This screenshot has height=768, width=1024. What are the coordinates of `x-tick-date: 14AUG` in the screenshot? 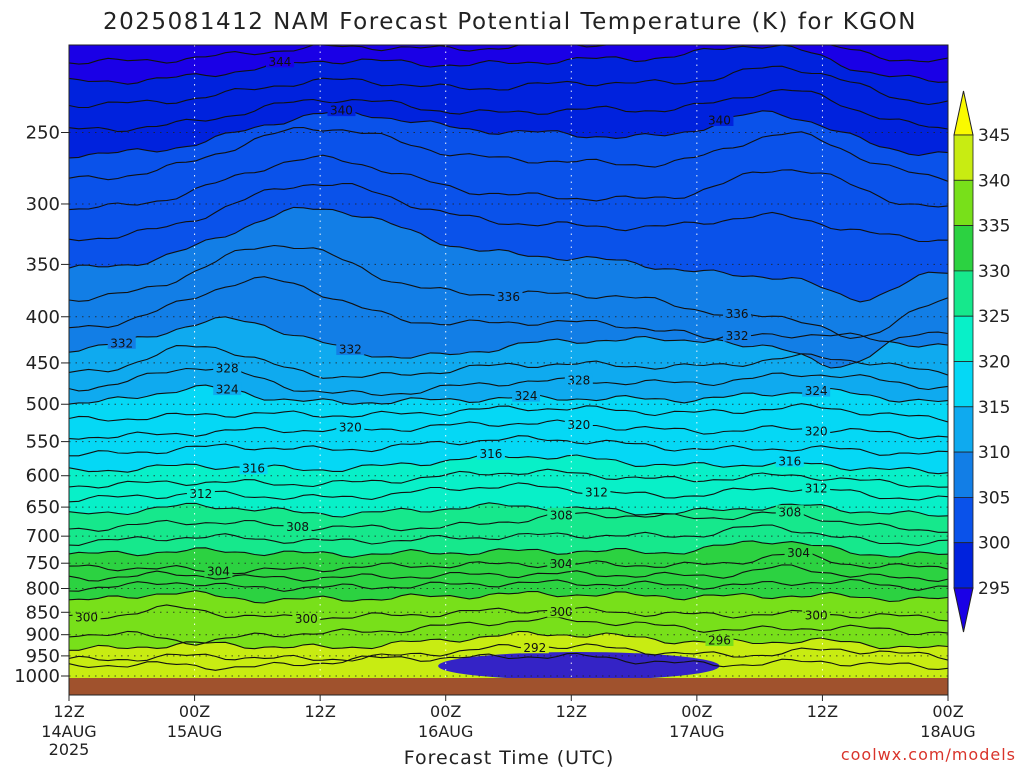 It's located at (68, 731).